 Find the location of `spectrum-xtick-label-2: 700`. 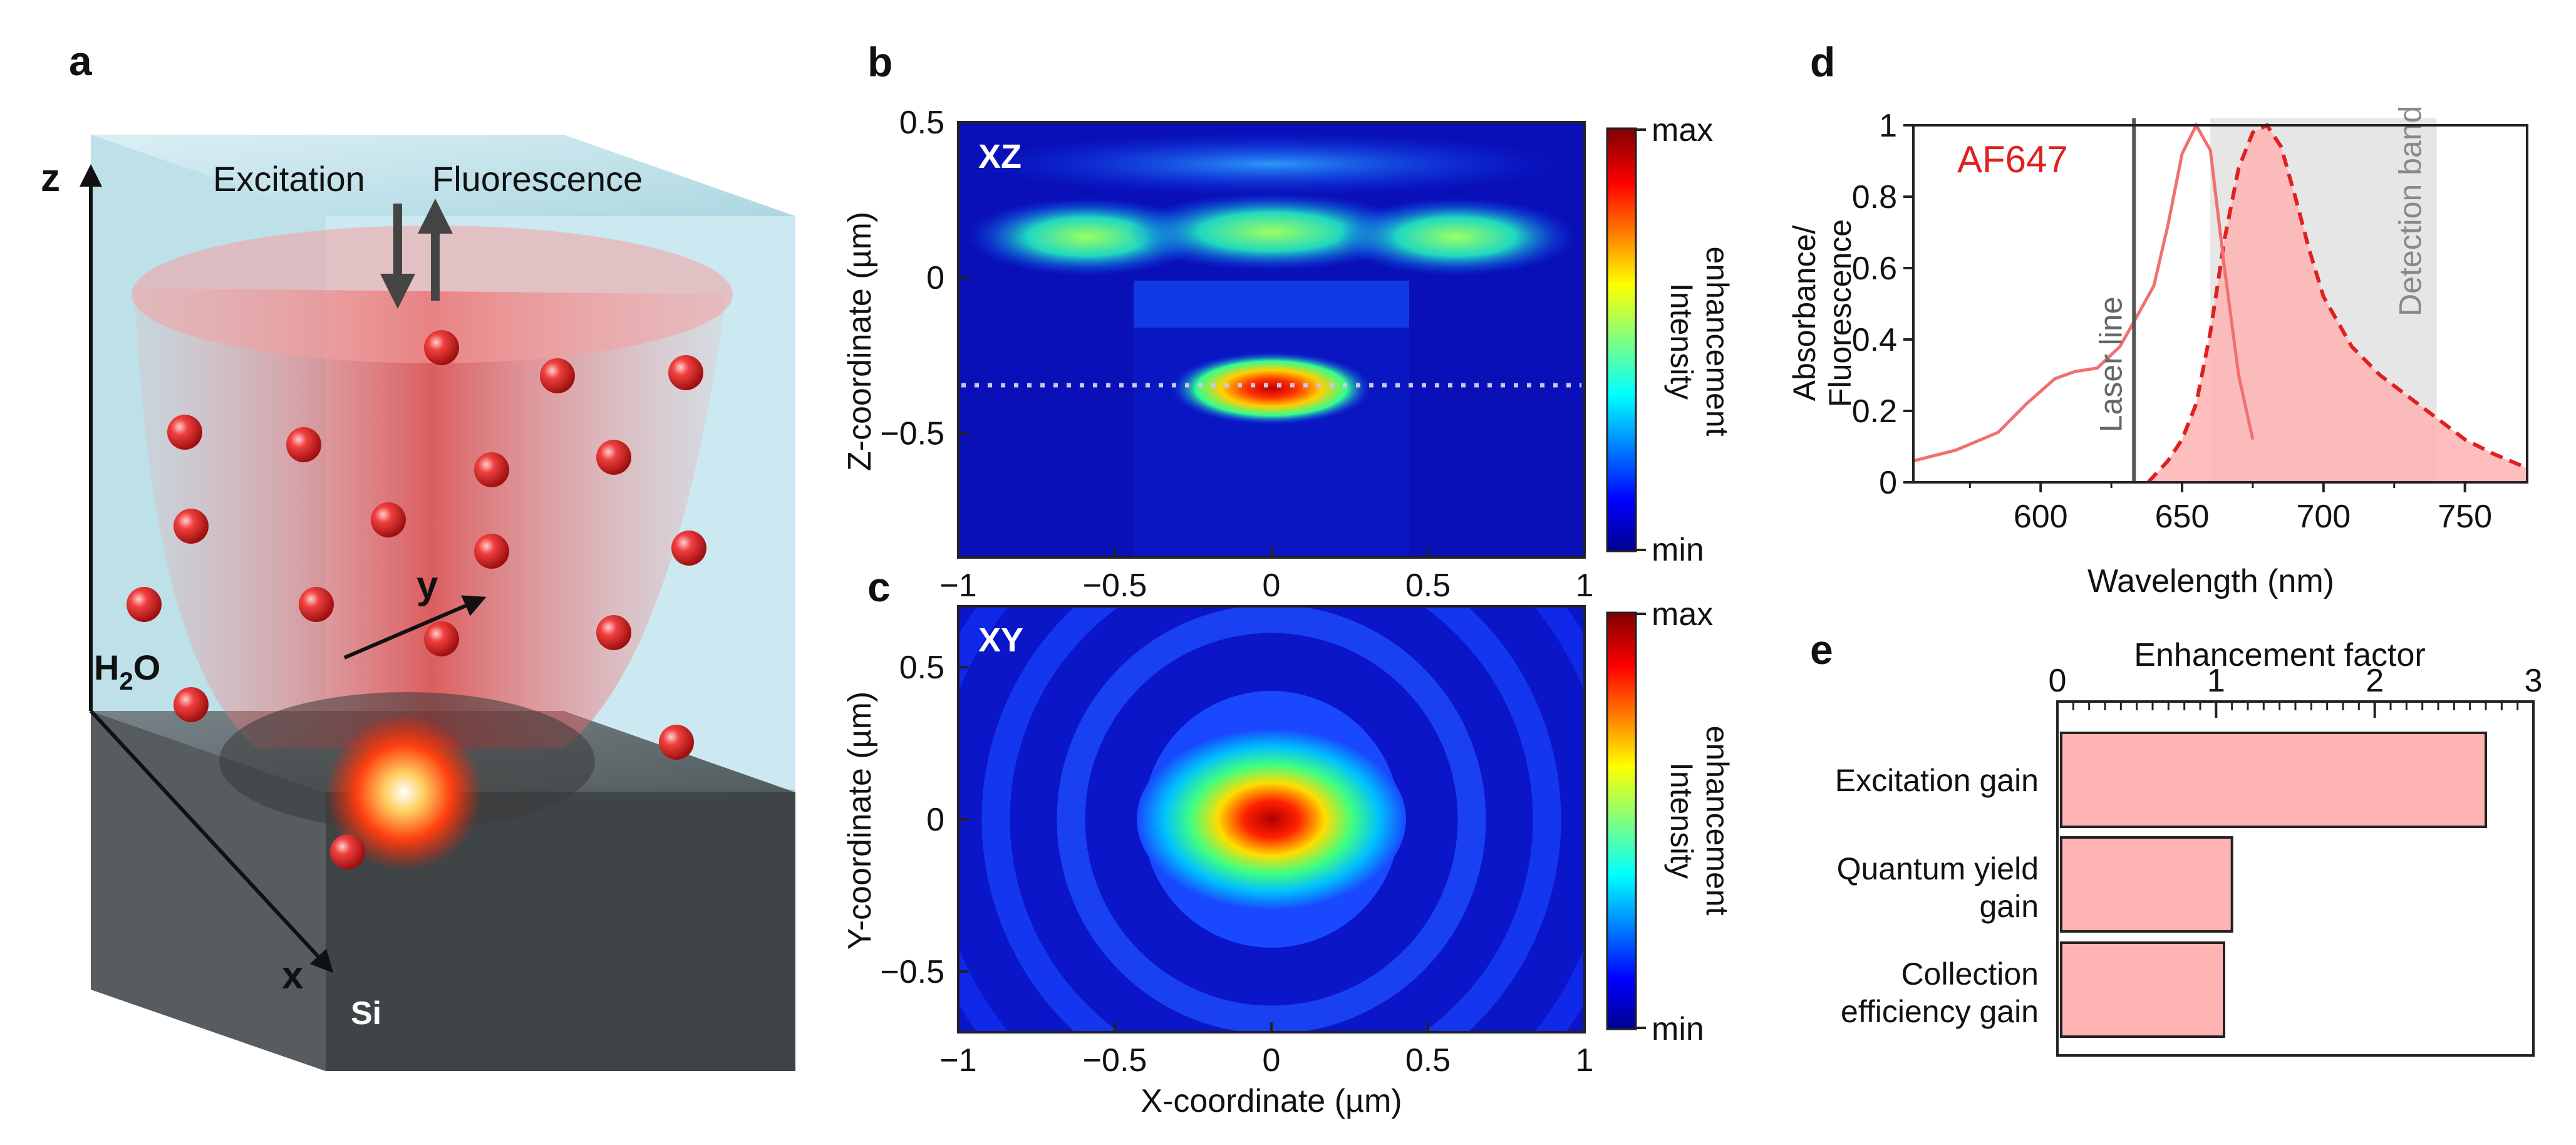

spectrum-xtick-label-2: 700 is located at coordinates (2323, 517).